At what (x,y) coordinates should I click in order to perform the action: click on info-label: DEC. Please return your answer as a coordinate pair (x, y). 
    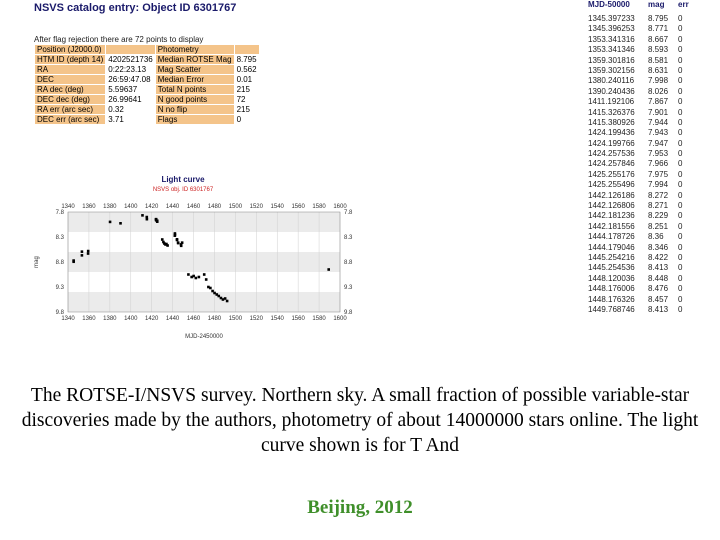
    Looking at the image, I should click on (70, 79).